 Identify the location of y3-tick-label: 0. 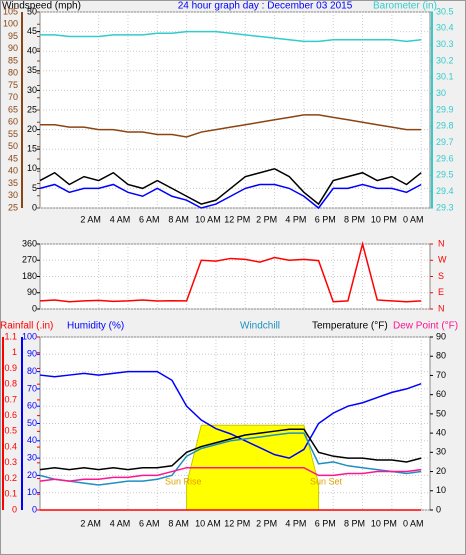
(14, 509).